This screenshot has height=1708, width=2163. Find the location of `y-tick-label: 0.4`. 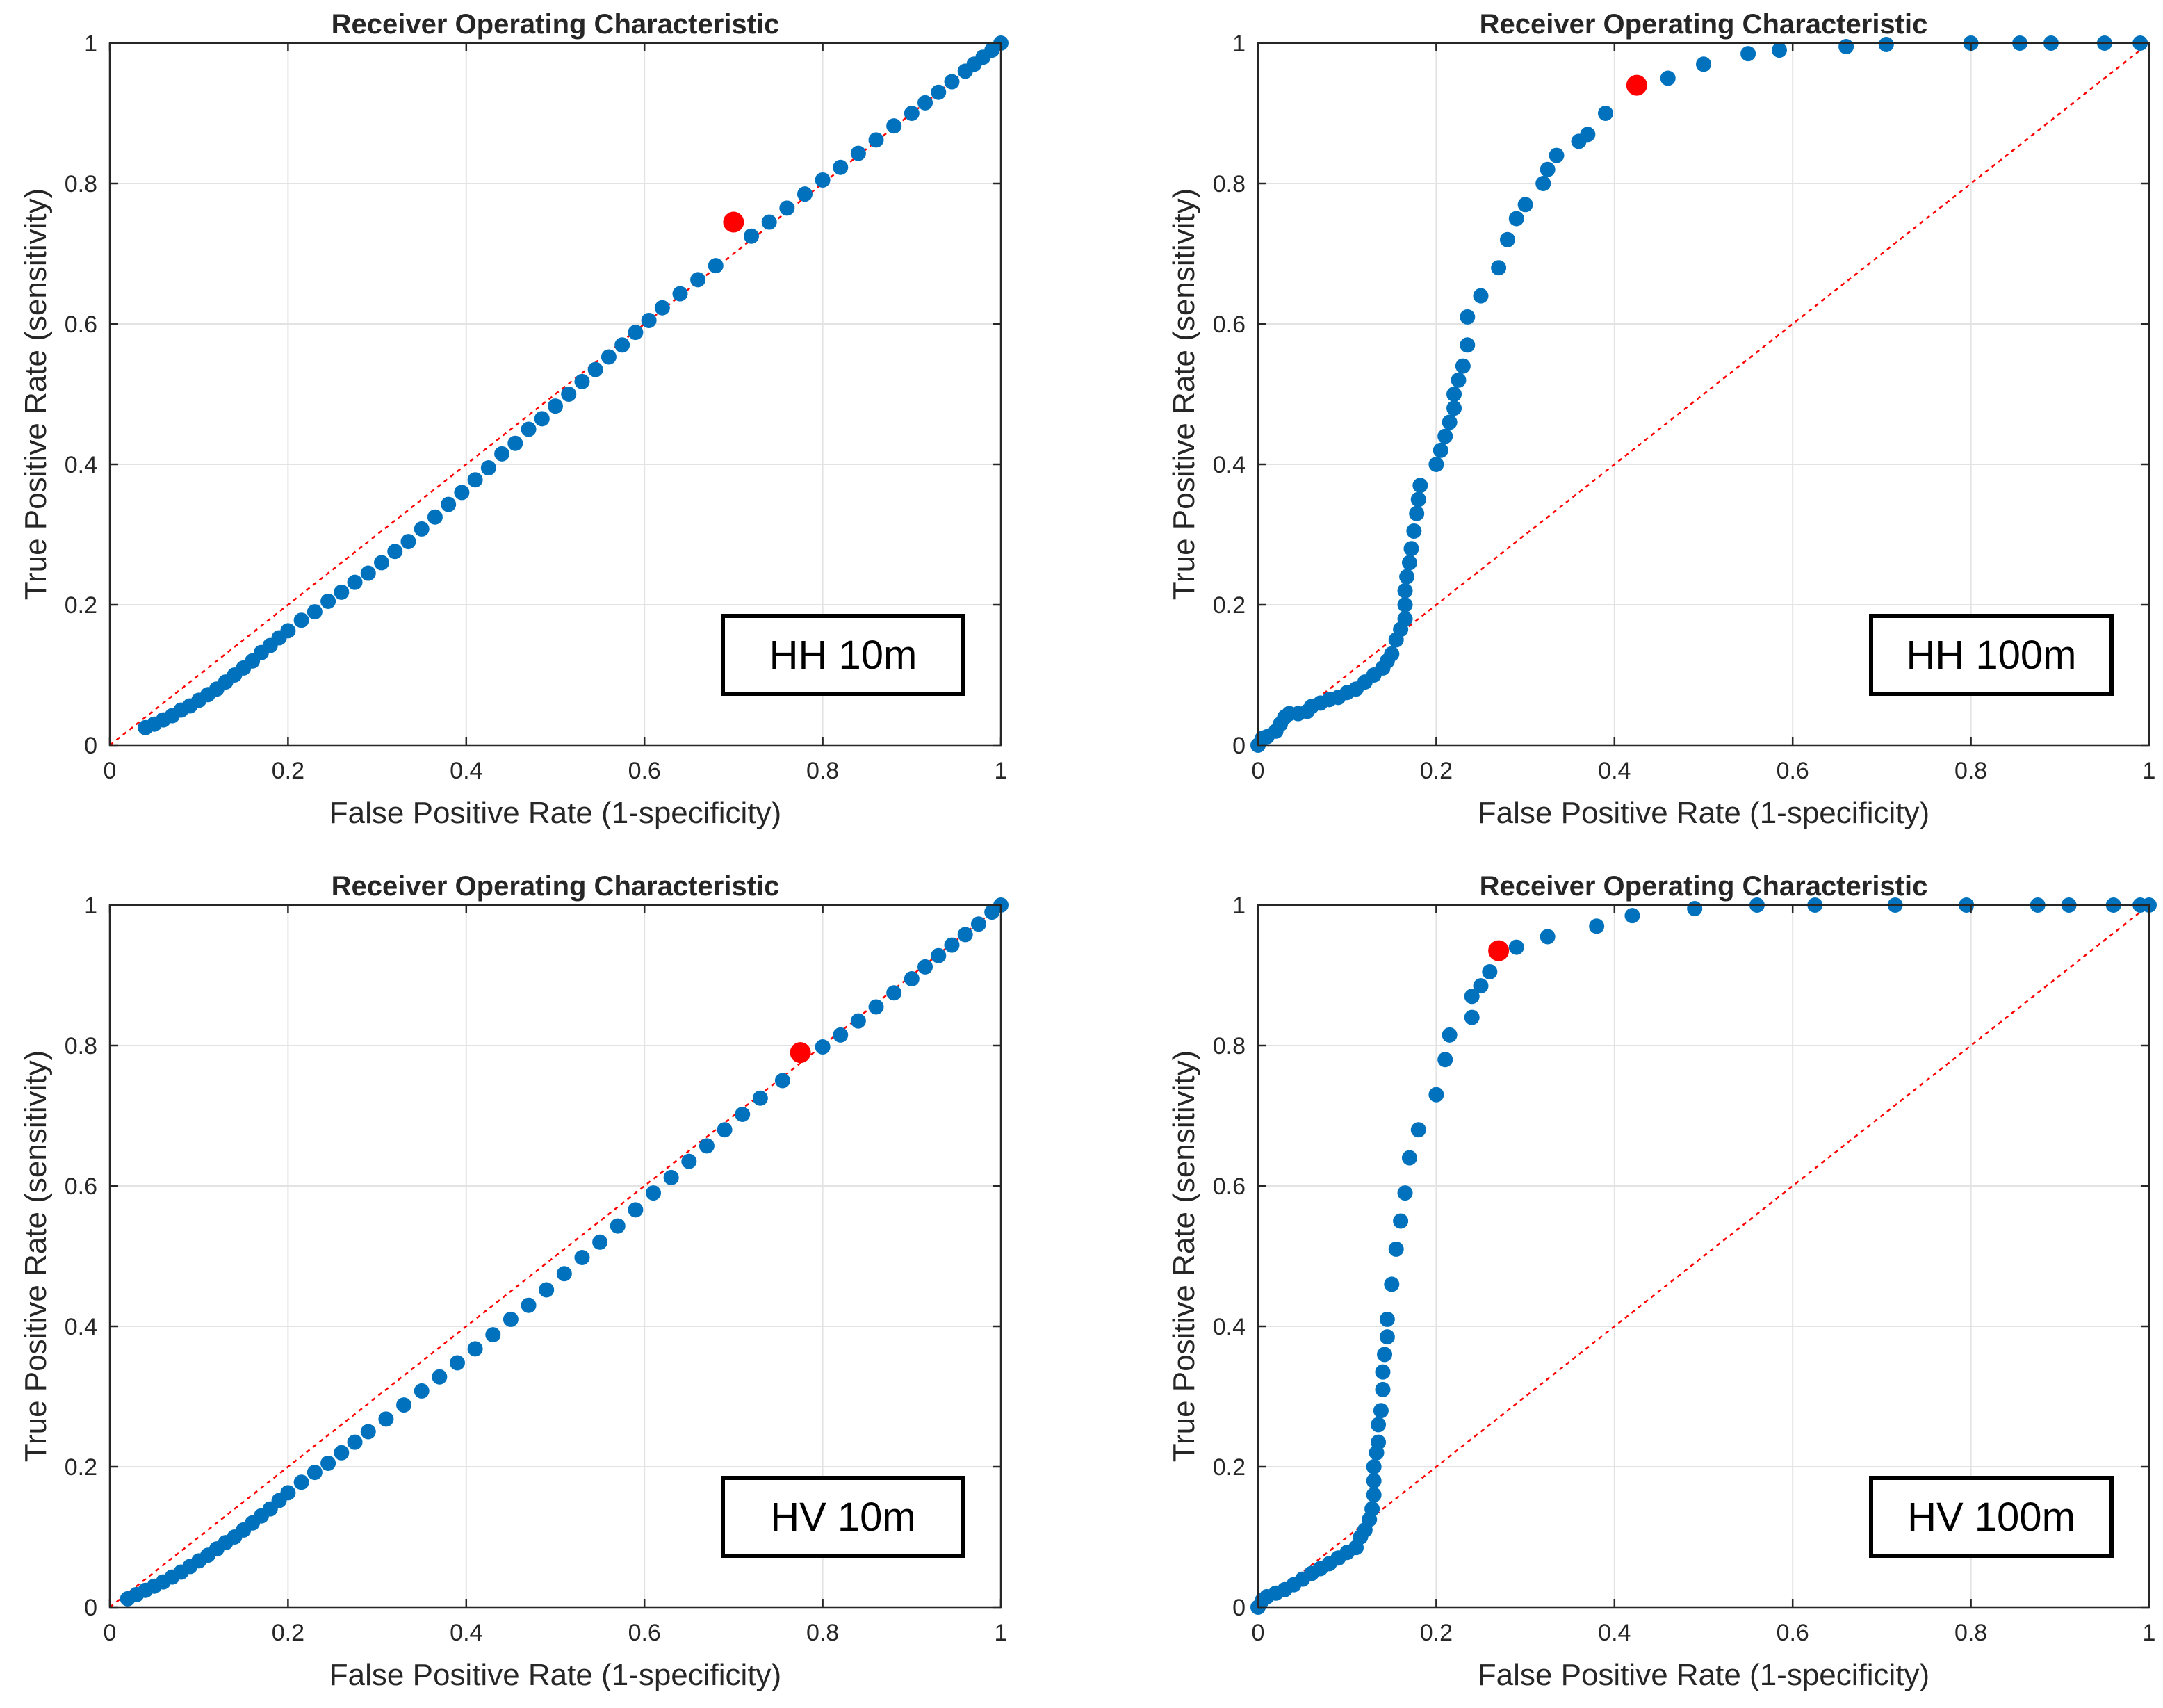

y-tick-label: 0.4 is located at coordinates (81, 1327).